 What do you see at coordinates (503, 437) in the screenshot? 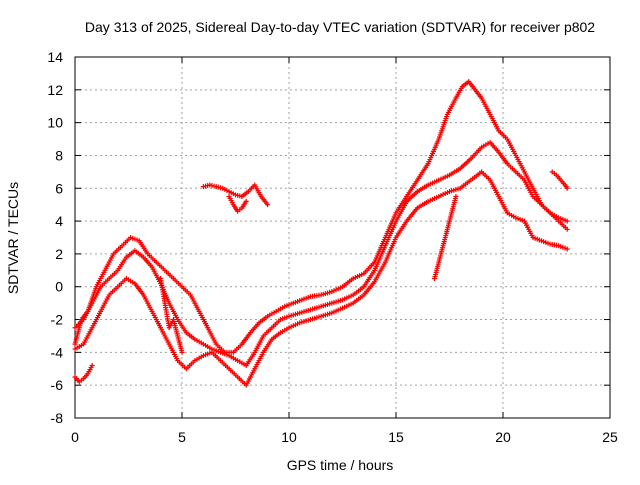
I see `x-tick-label: 20` at bounding box center [503, 437].